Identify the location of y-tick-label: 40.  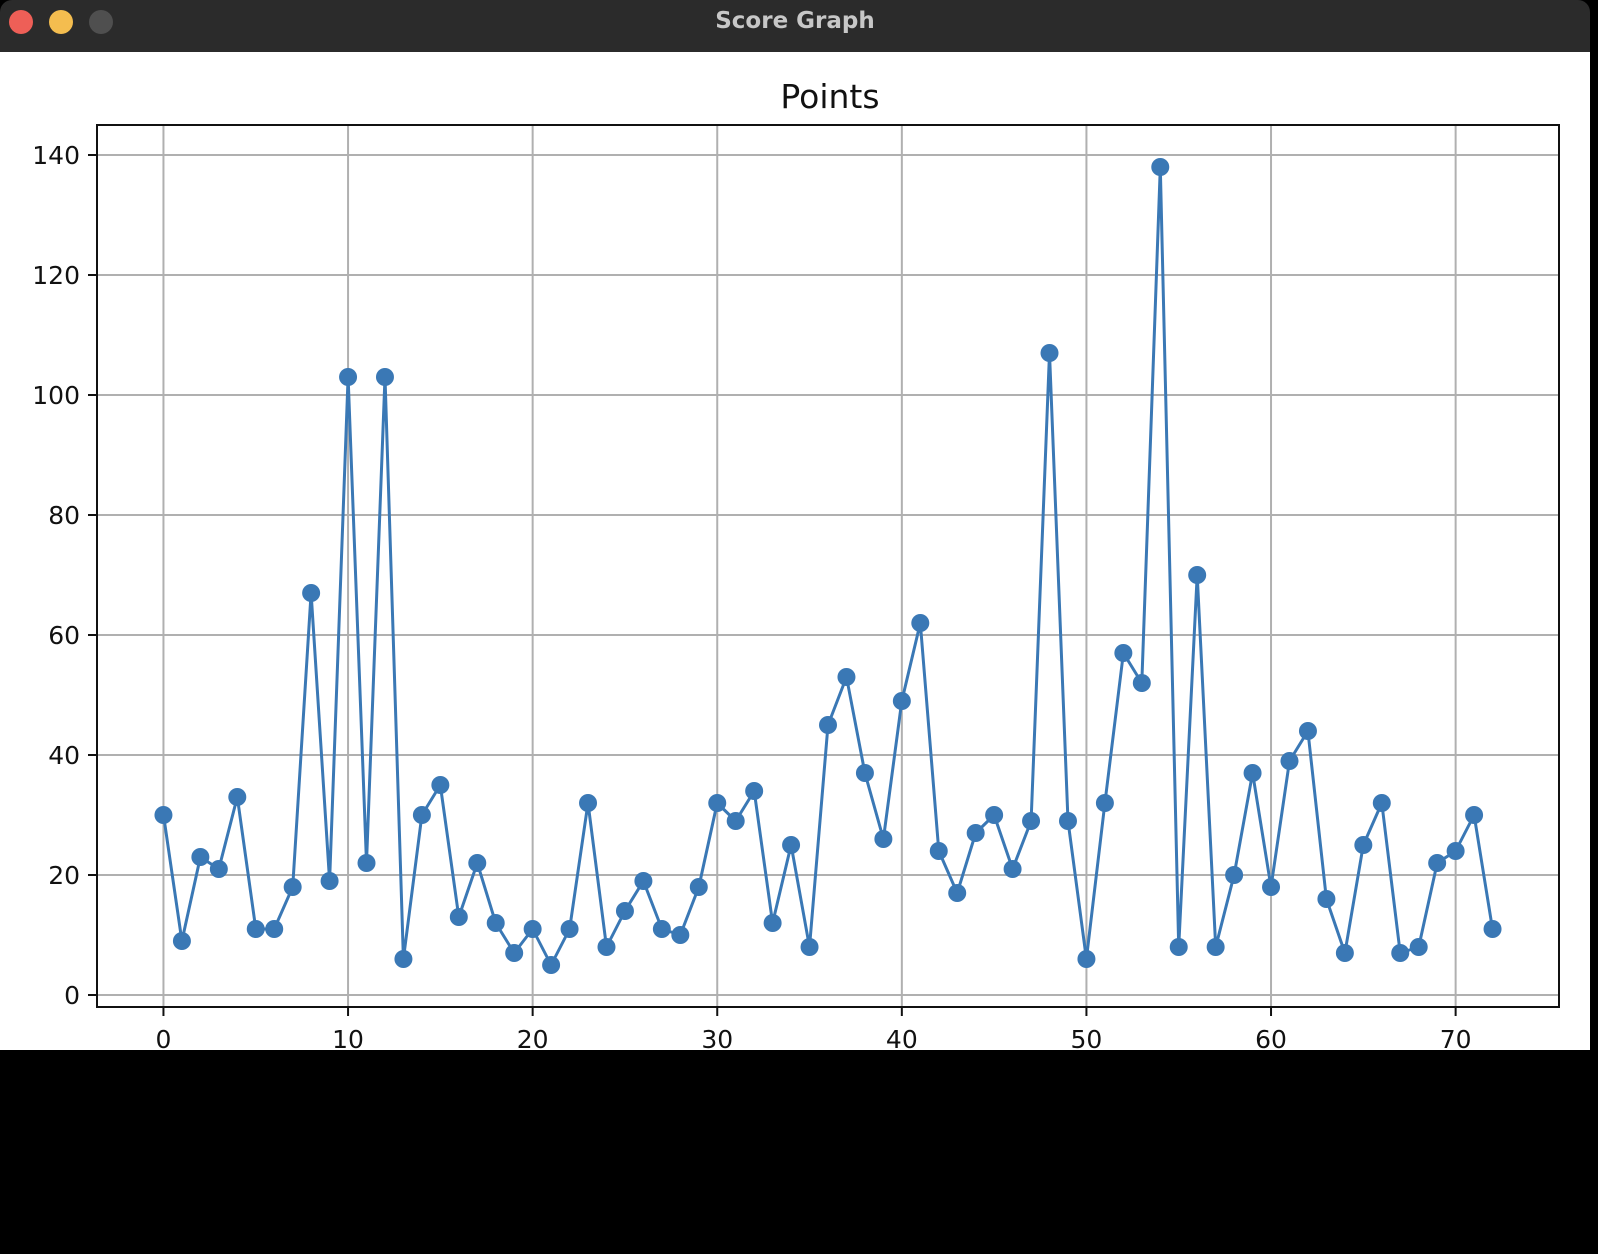
(64, 755).